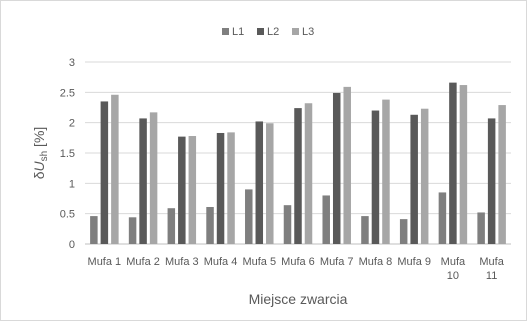  Describe the element at coordinates (182, 262) in the screenshot. I see `x-tick-label: Mufa 3` at that location.